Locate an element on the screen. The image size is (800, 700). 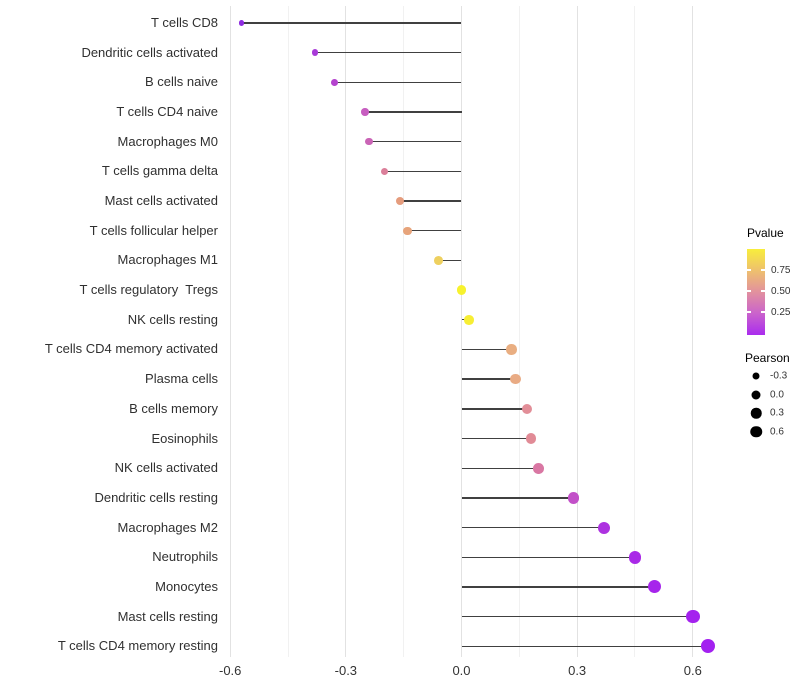
y-axis-label: Monocytes is located at coordinates (186, 586).